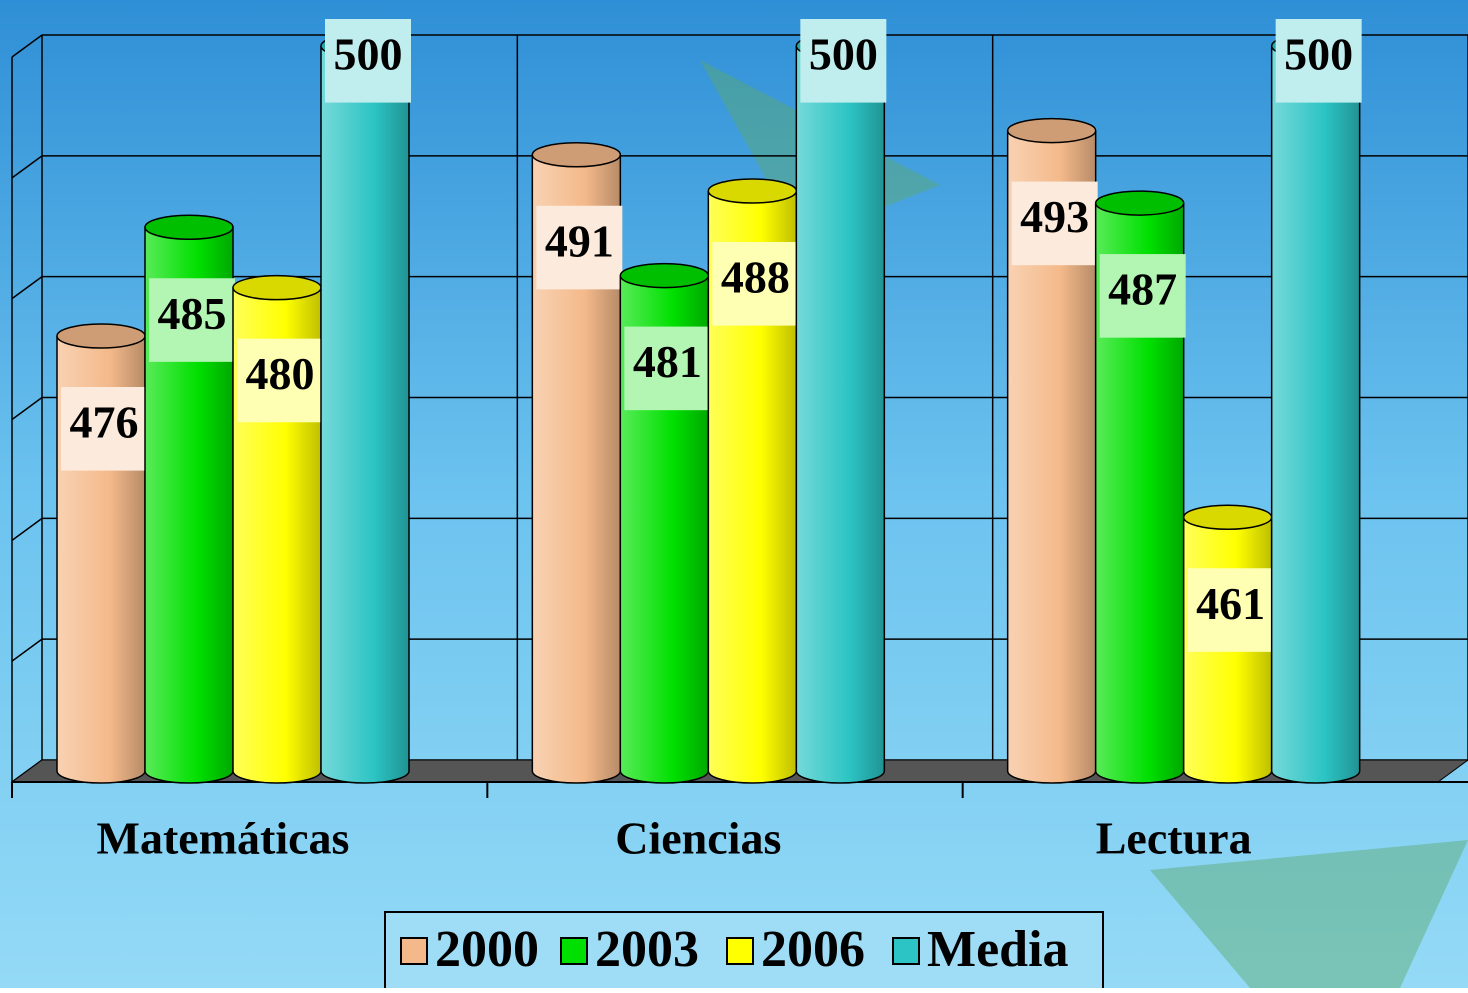 This screenshot has height=993, width=1468. I want to click on decoration, so click(1309, 914).